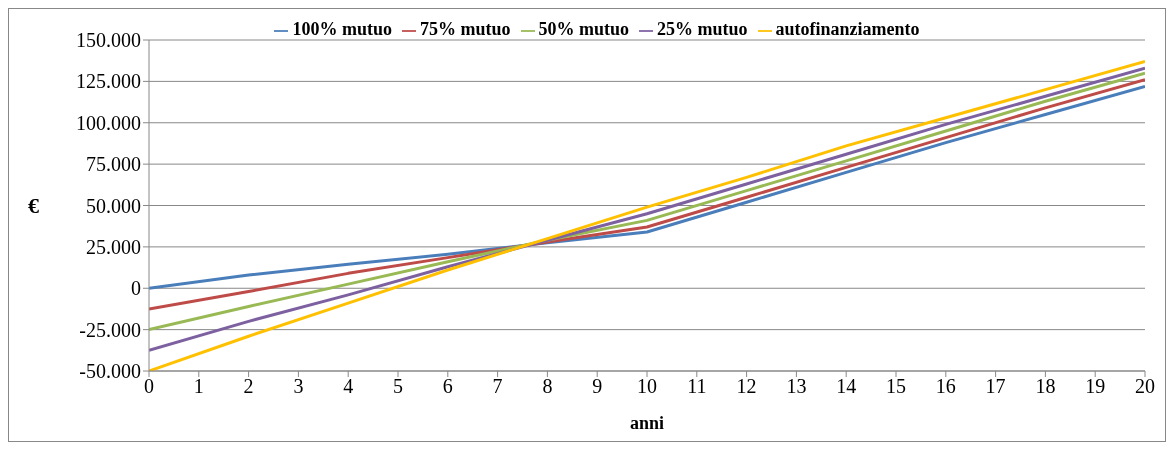  What do you see at coordinates (847, 29) in the screenshot?
I see `legend-label: autofinanziamento` at bounding box center [847, 29].